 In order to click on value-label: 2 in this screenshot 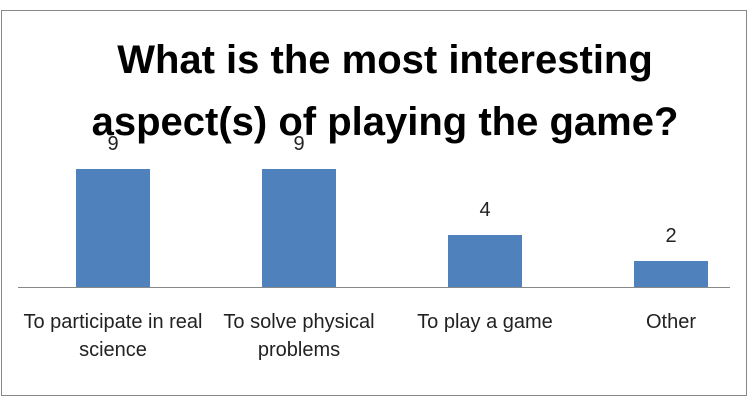, I will do `click(671, 235)`.